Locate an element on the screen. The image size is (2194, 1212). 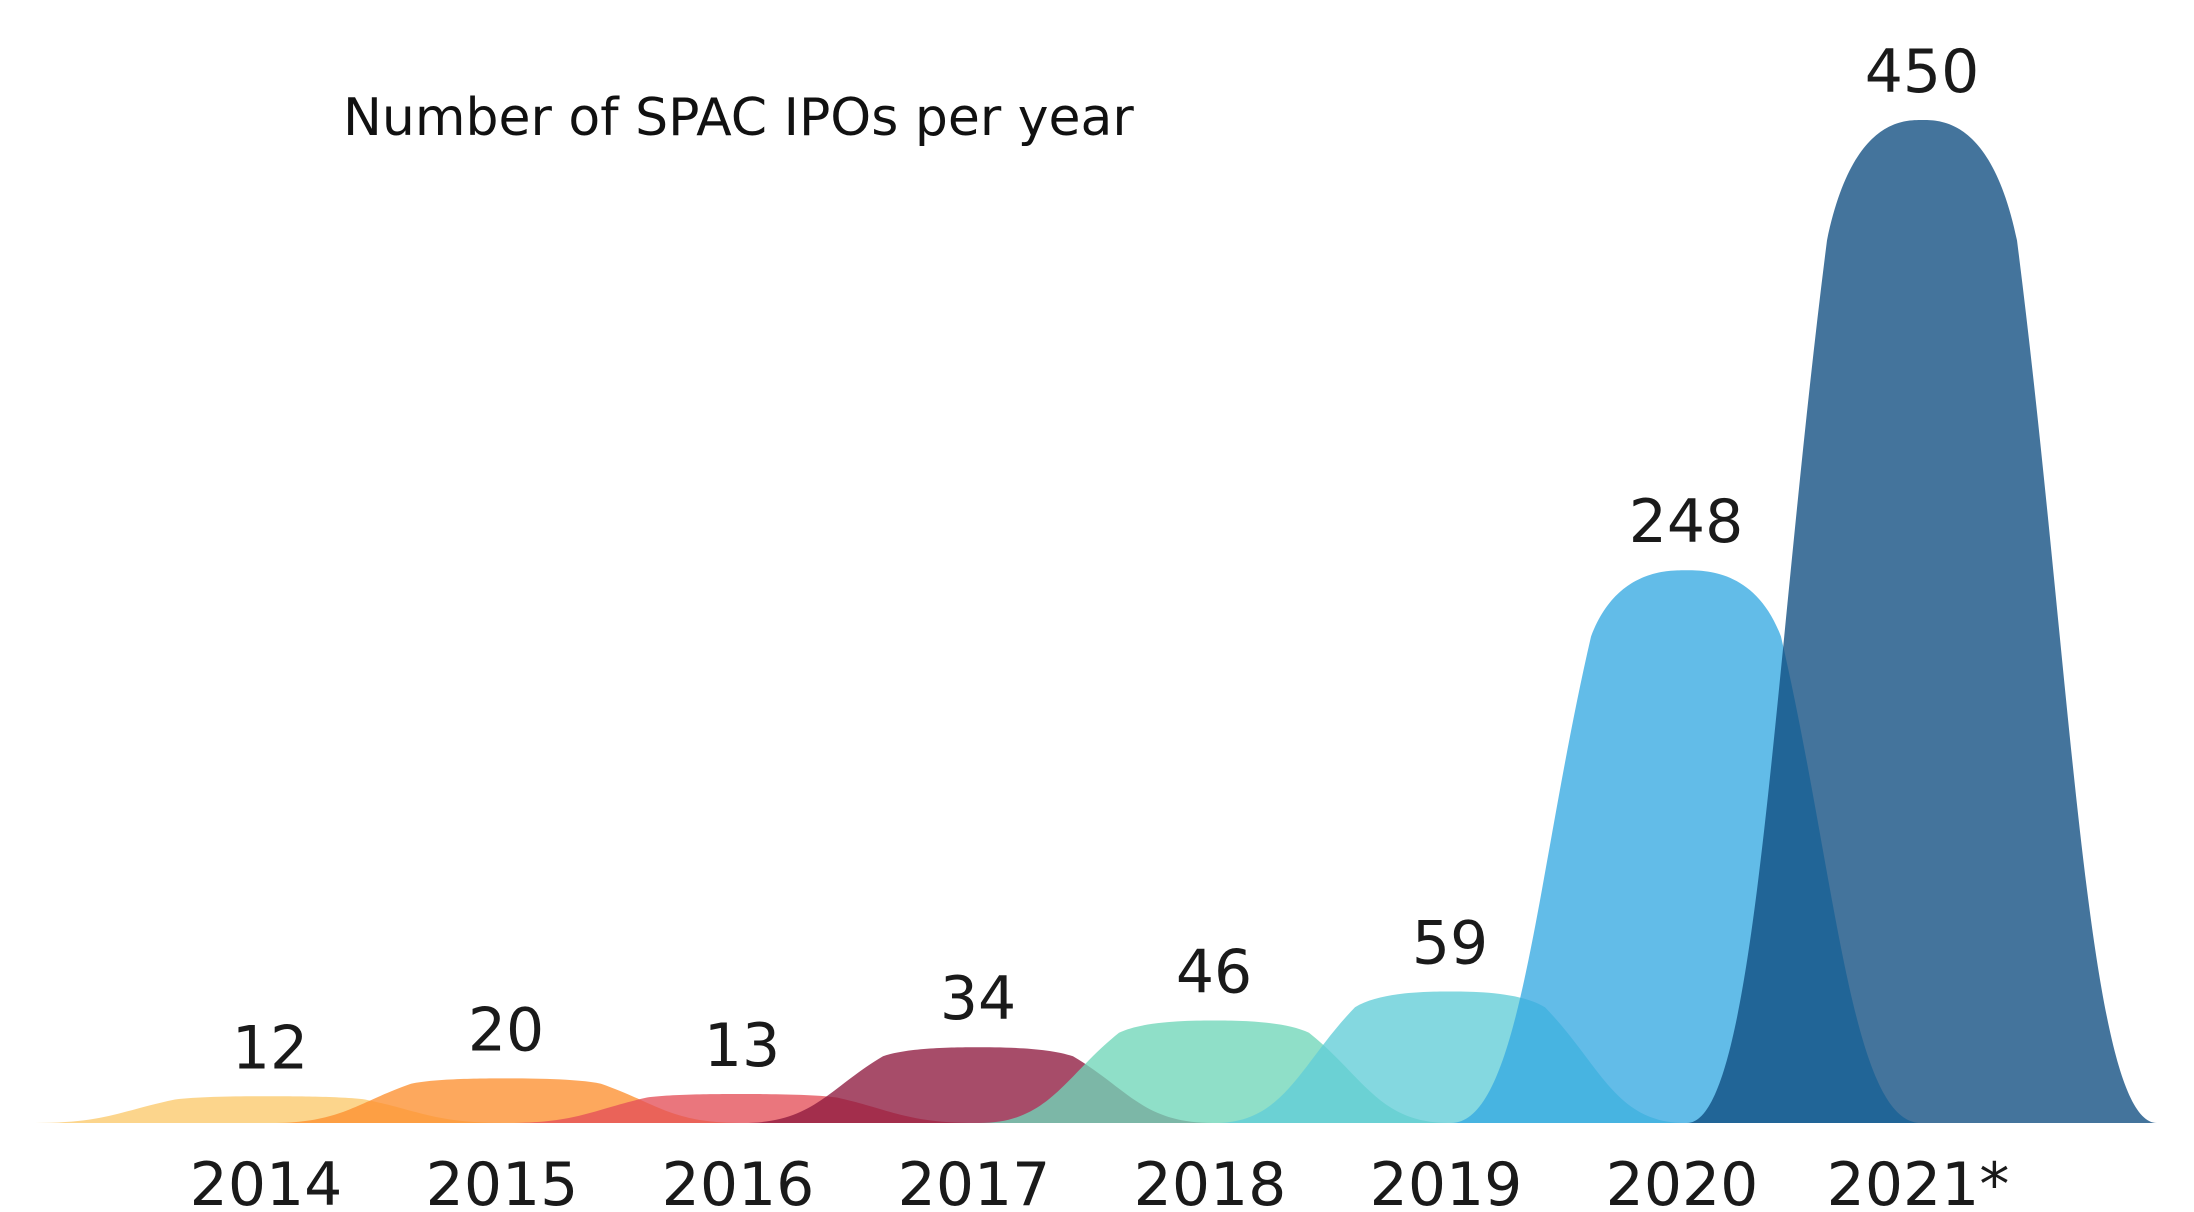
x-tick-2019: 2019 is located at coordinates (1446, 1181).